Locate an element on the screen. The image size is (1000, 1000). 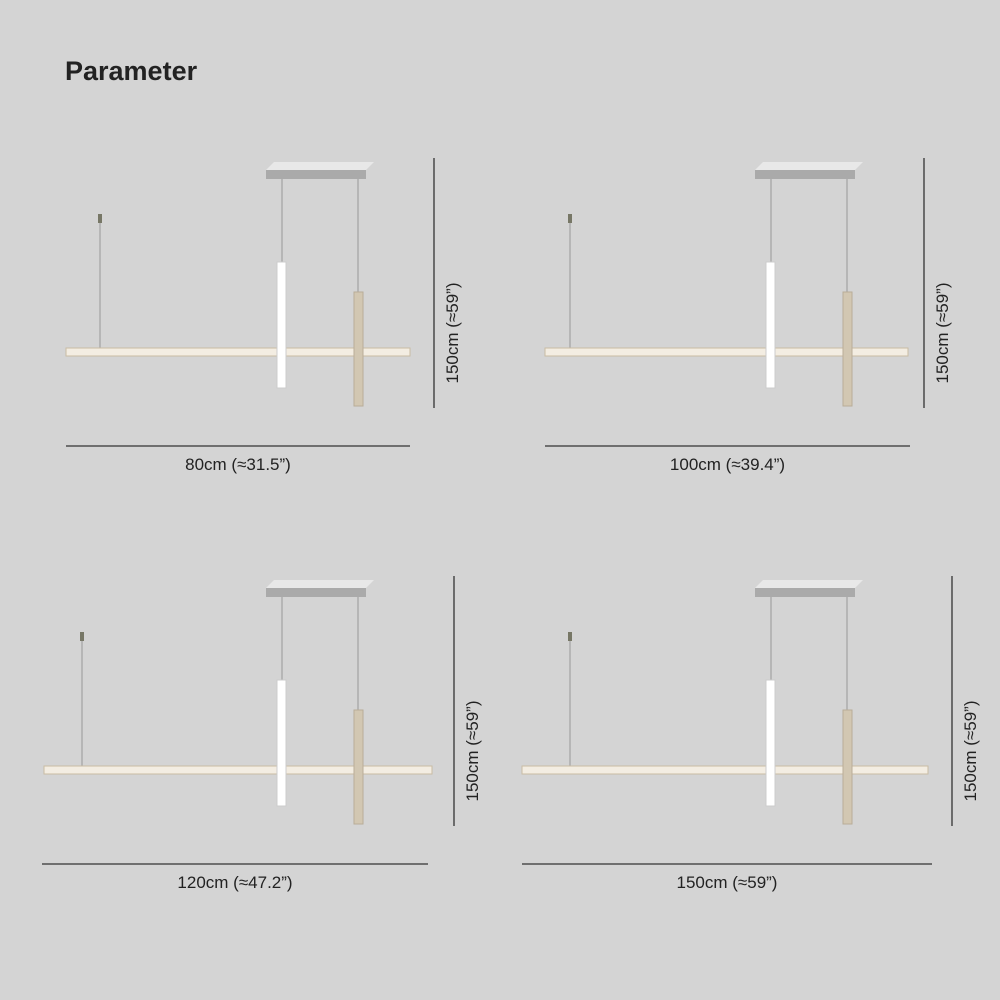
width-label: 150cm (≈59”) is located at coordinates (727, 882).